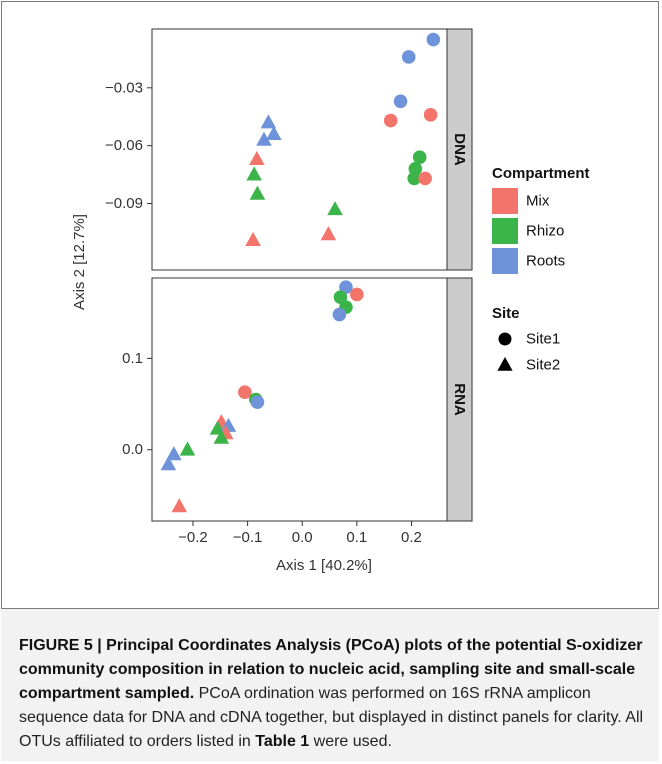 This screenshot has width=662, height=764. Describe the element at coordinates (543, 365) in the screenshot. I see `legend-label-site2: Site2` at that location.